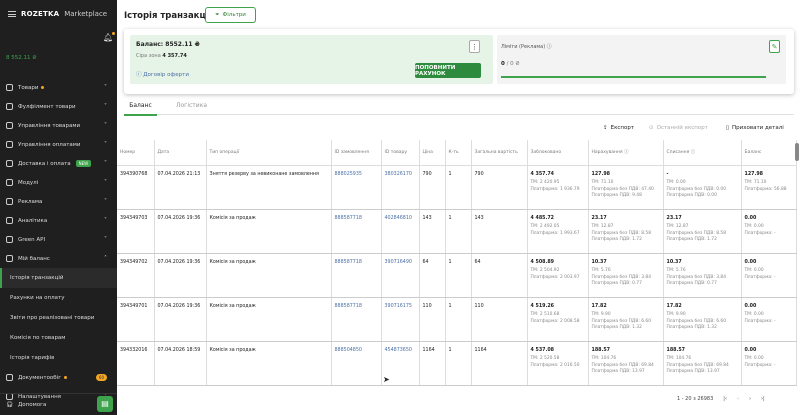 The height and width of the screenshot is (415, 800). What do you see at coordinates (797, 152) in the screenshot?
I see `scrollbar` at bounding box center [797, 152].